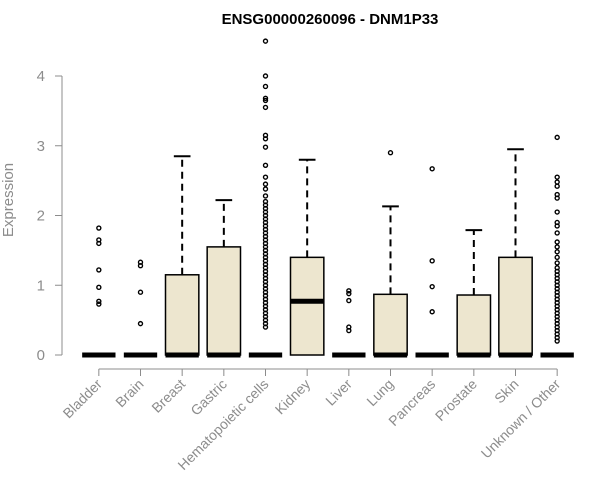 This screenshot has height=500, width=600. Describe the element at coordinates (50, 216) in the screenshot. I see `y-axis: 0 1 2 3 4` at that location.